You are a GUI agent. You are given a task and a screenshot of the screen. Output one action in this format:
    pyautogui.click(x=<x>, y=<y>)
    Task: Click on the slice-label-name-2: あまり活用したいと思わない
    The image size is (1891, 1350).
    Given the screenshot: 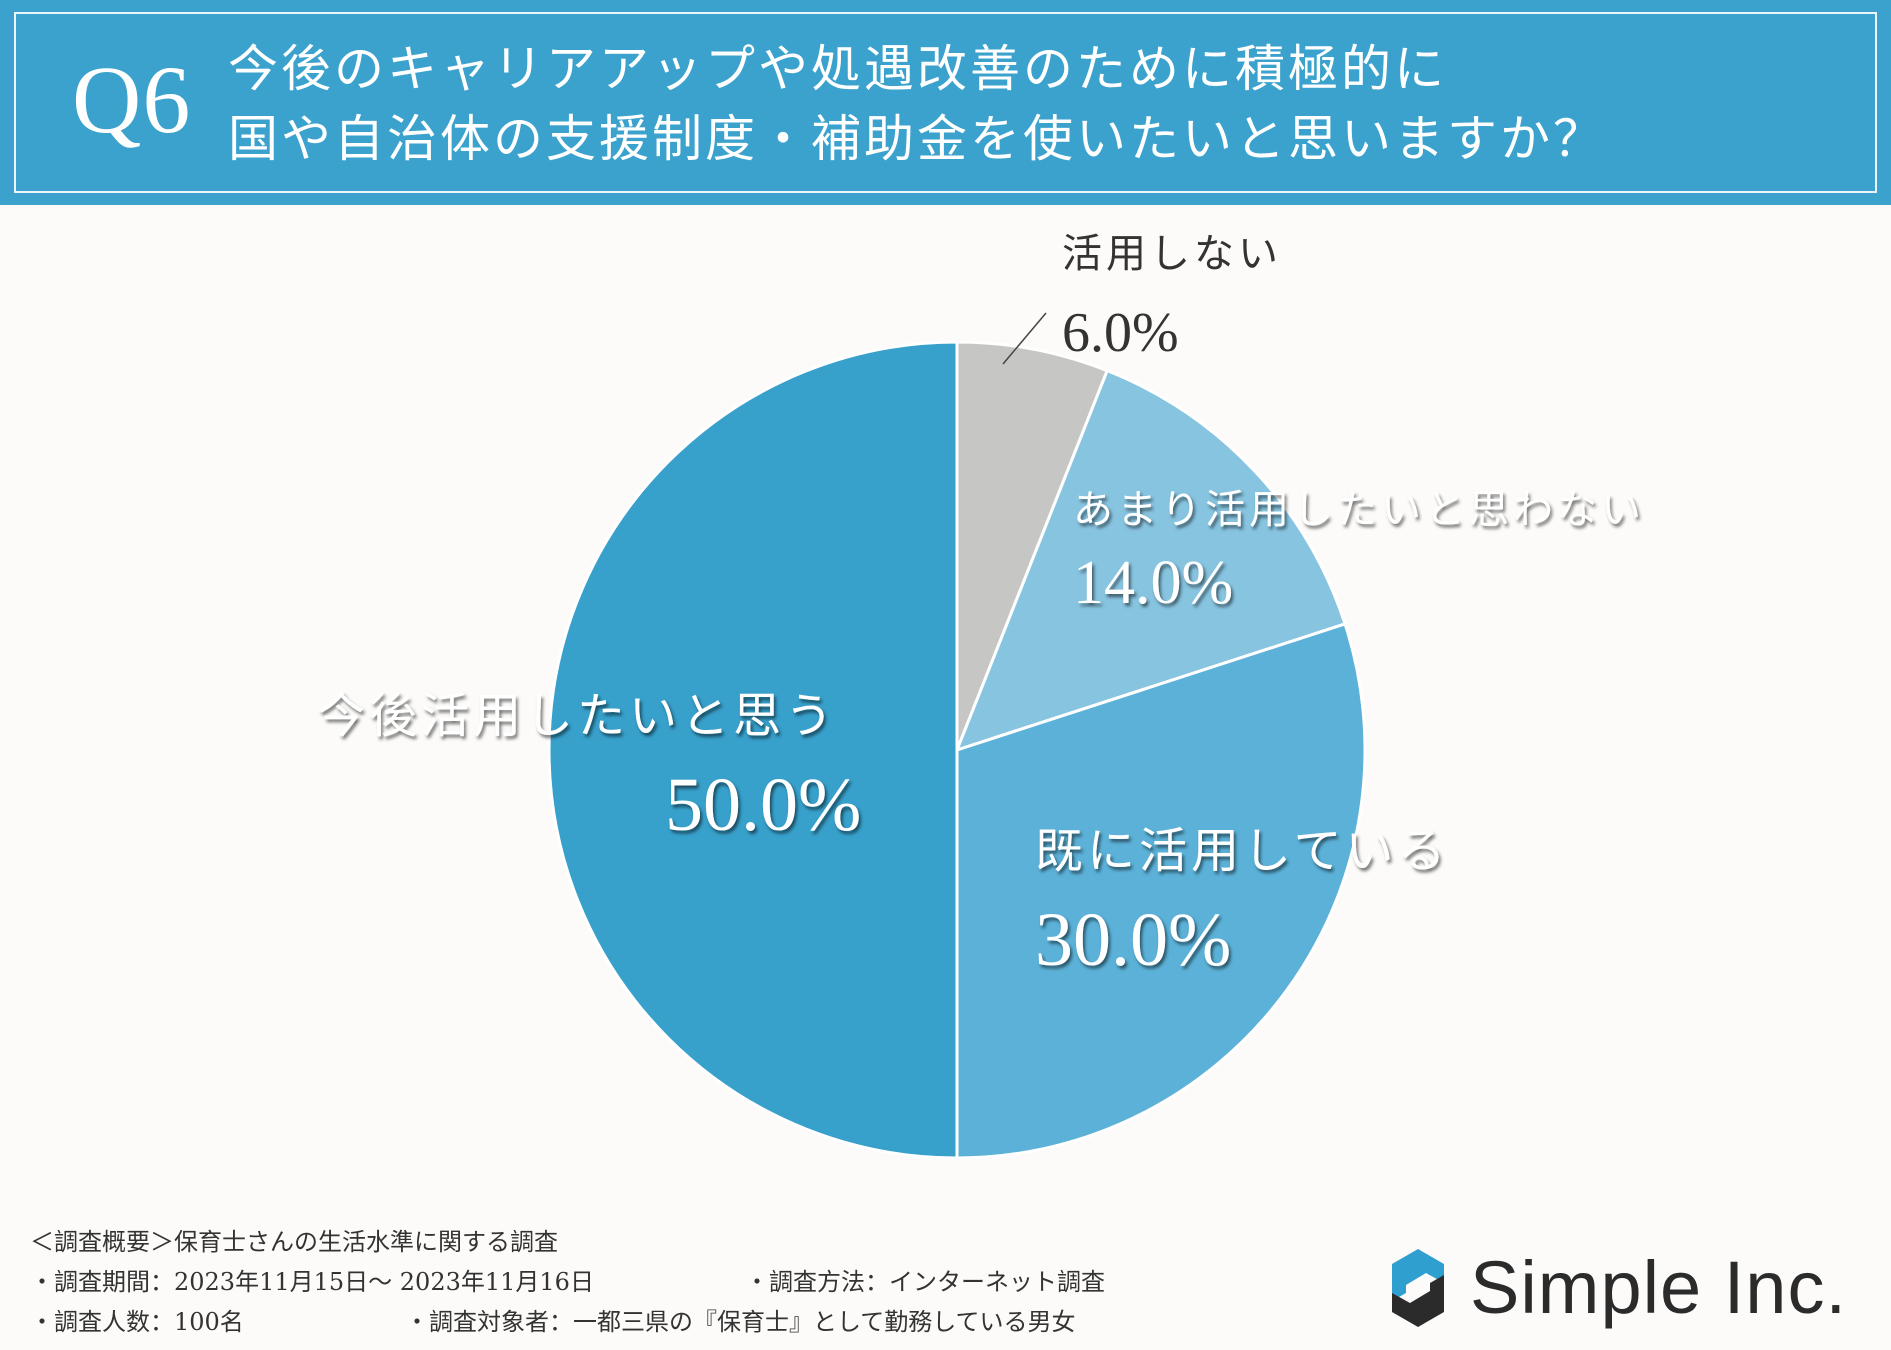 What is the action you would take?
    pyautogui.click(x=1359, y=510)
    